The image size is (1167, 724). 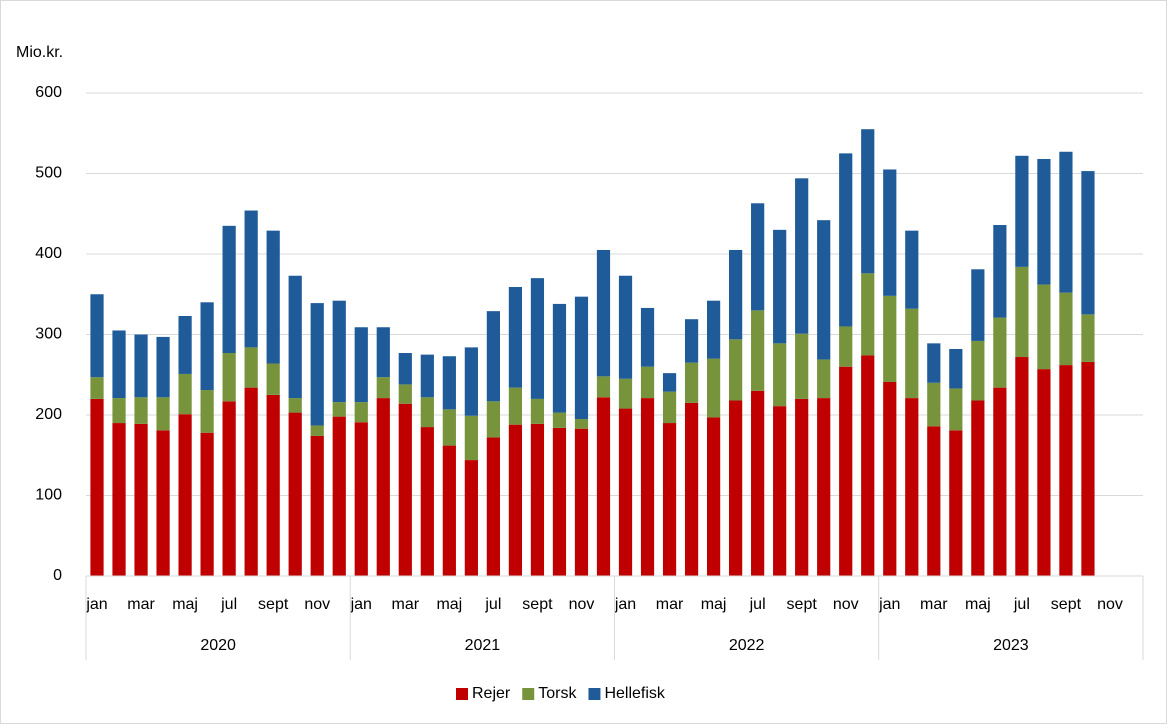 I want to click on legend-label: Hellefisk, so click(x=634, y=693).